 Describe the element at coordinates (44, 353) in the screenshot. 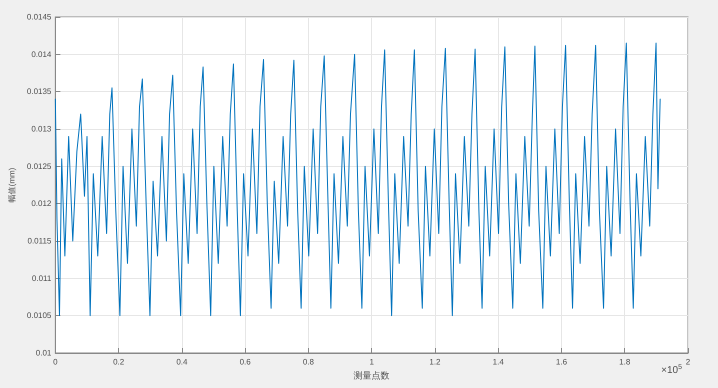

I see `y-tick-label: 0.01` at that location.